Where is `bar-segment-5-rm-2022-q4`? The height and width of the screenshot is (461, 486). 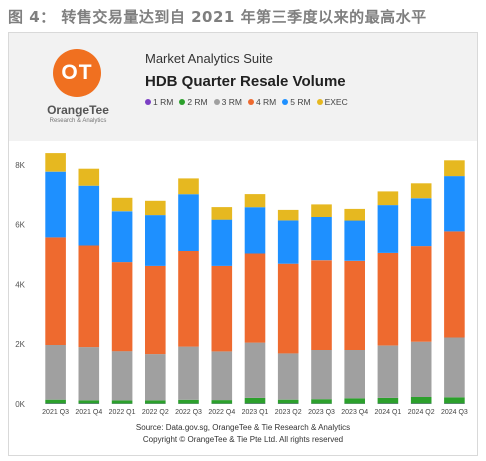 bar-segment-5-rm-2022-q4 is located at coordinates (222, 242).